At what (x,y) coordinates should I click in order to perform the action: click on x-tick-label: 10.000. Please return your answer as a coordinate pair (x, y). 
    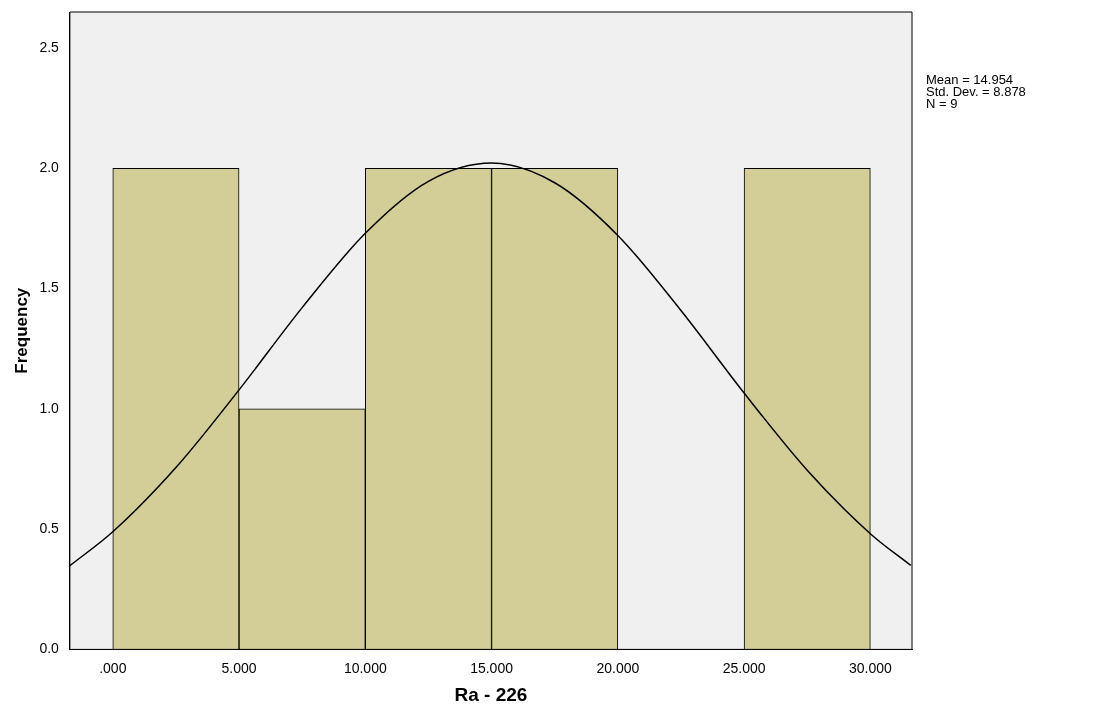
    Looking at the image, I should click on (365, 667).